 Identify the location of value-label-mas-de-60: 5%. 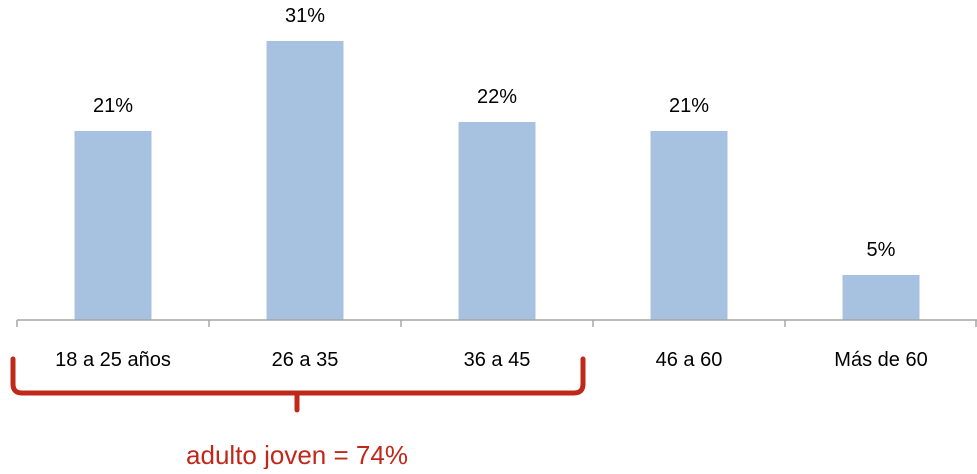
(881, 250).